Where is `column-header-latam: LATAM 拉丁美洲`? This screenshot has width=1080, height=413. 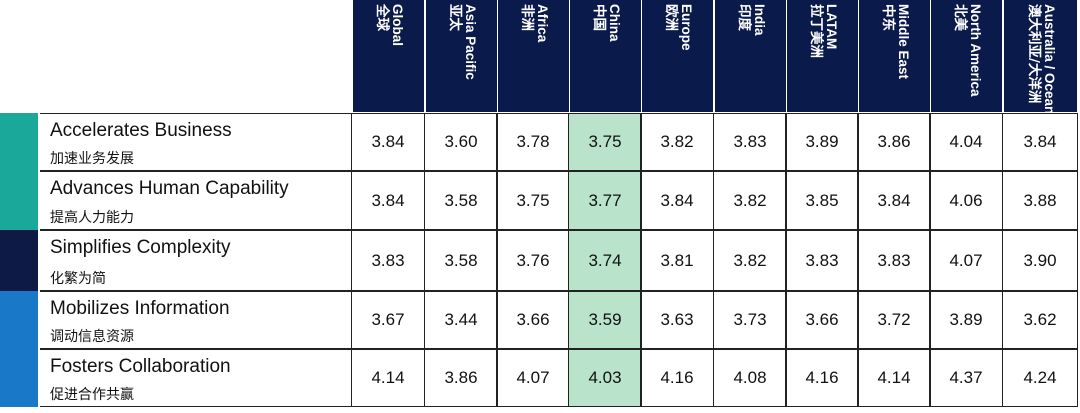 column-header-latam: LATAM 拉丁美洲 is located at coordinates (822, 56).